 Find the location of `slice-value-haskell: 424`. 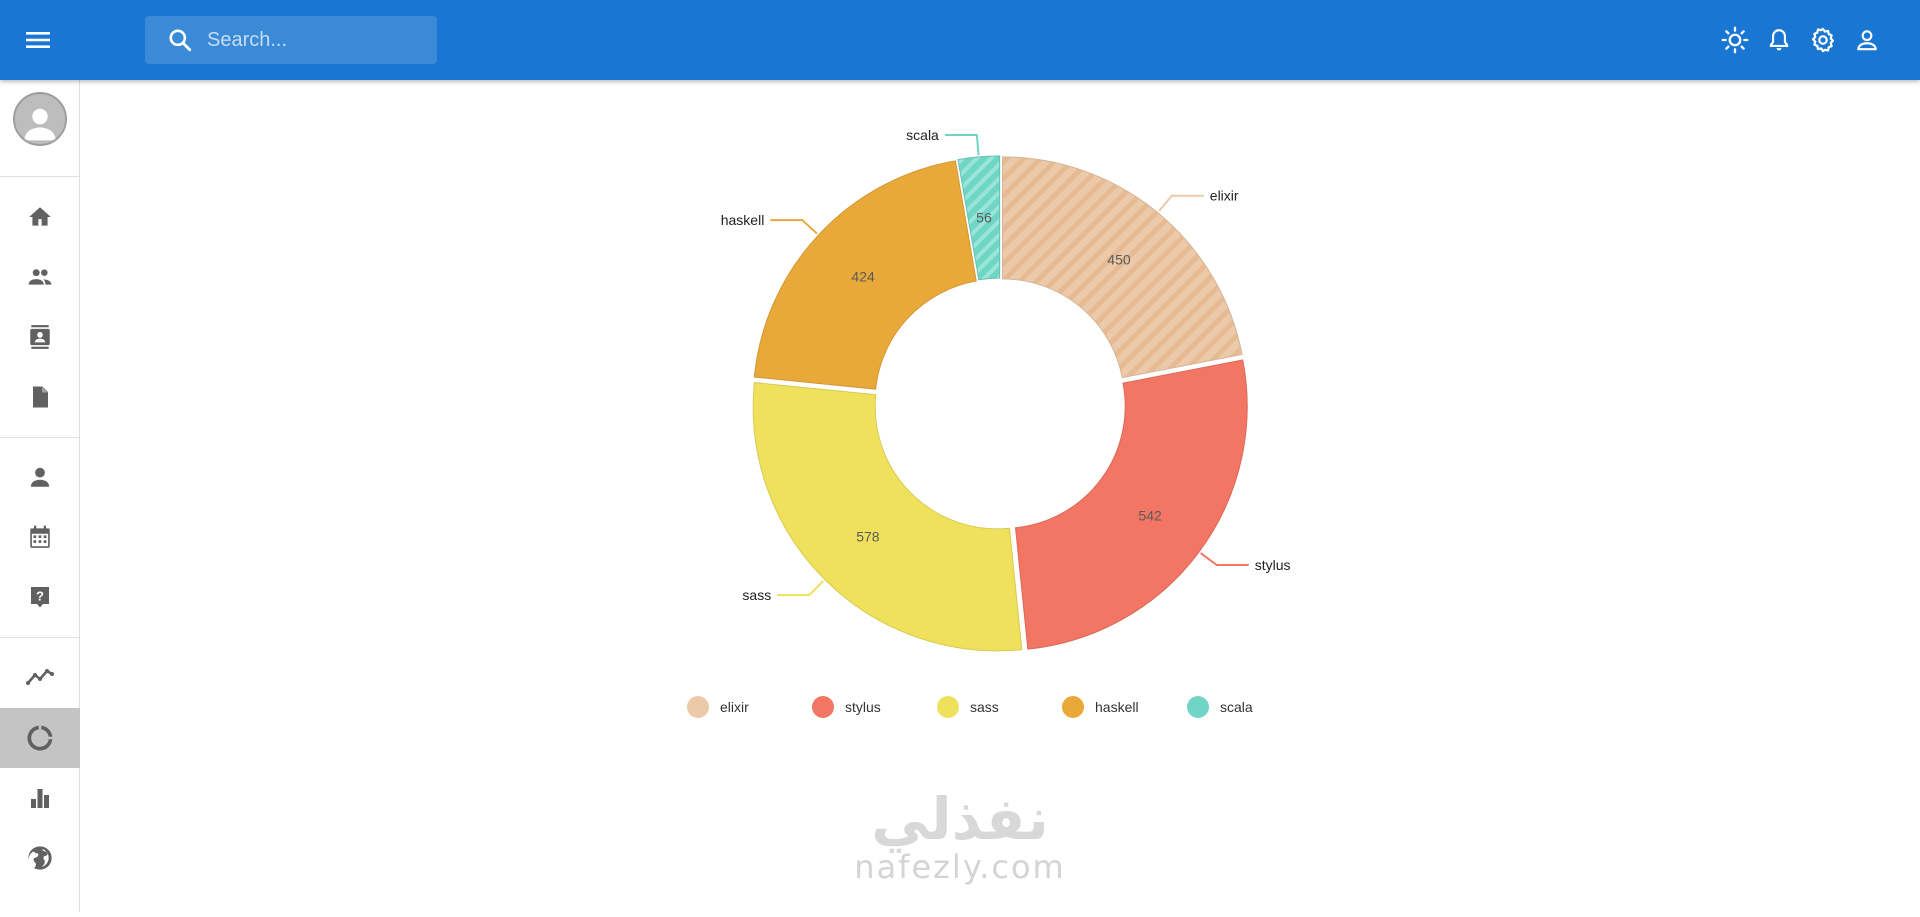

slice-value-haskell: 424 is located at coordinates (863, 277).